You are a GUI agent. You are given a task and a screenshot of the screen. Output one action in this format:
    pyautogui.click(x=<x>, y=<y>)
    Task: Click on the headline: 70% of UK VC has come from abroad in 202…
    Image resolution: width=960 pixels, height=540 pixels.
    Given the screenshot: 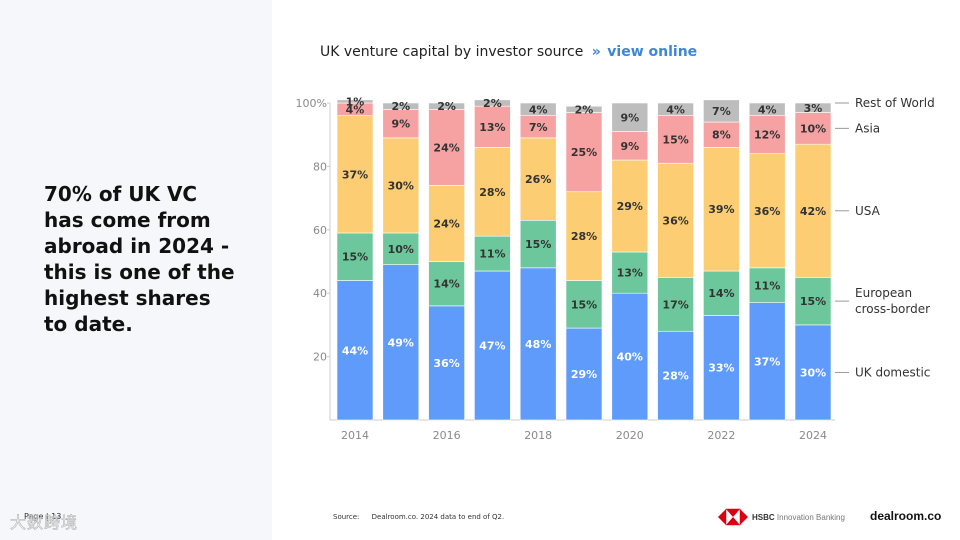 What is the action you would take?
    pyautogui.click(x=139, y=259)
    